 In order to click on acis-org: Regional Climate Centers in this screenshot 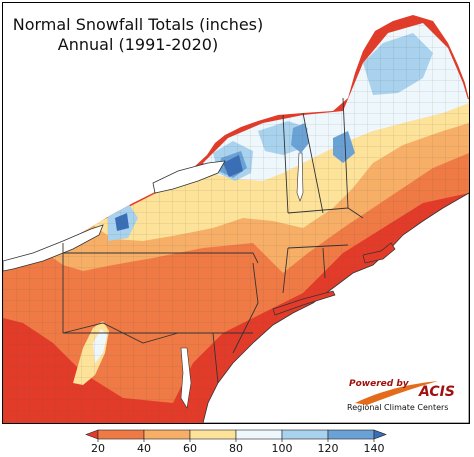, I will do `click(397, 407)`.